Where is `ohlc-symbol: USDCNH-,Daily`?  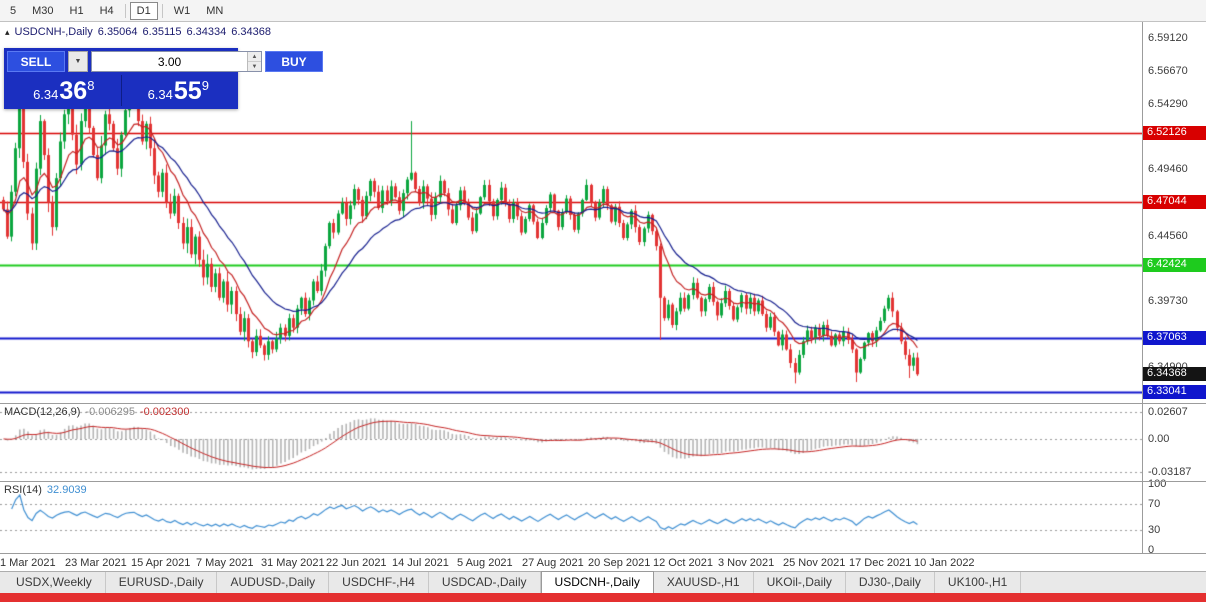 ohlc-symbol: USDCNH-,Daily is located at coordinates (53, 32).